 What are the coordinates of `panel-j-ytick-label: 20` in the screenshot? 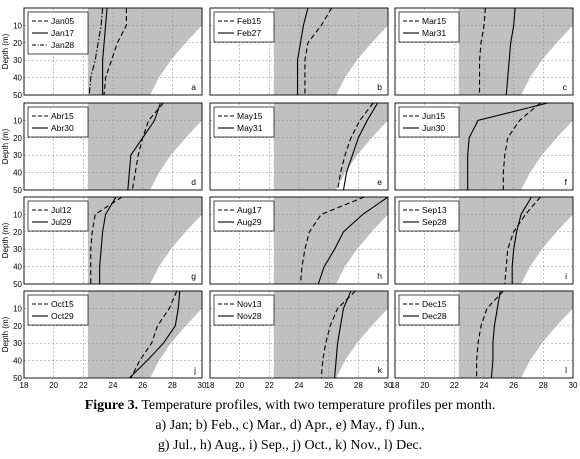 It's located at (17, 326).